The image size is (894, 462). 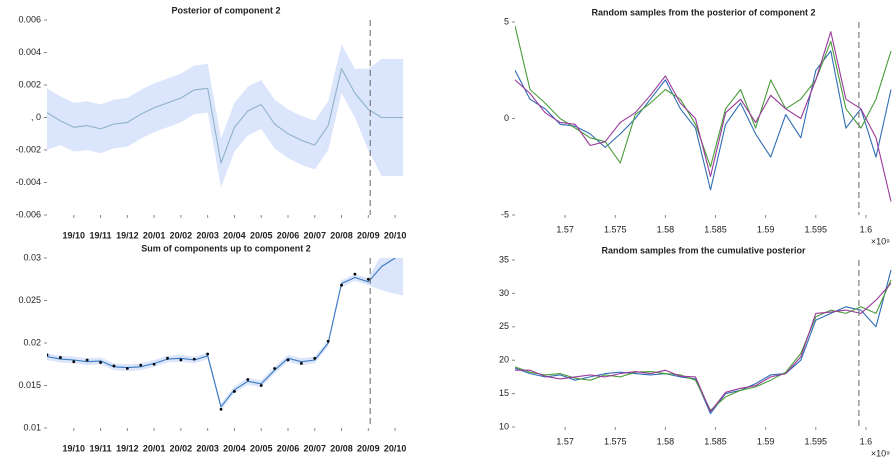 What do you see at coordinates (74, 448) in the screenshot?
I see `x-tick-label: 19/10` at bounding box center [74, 448].